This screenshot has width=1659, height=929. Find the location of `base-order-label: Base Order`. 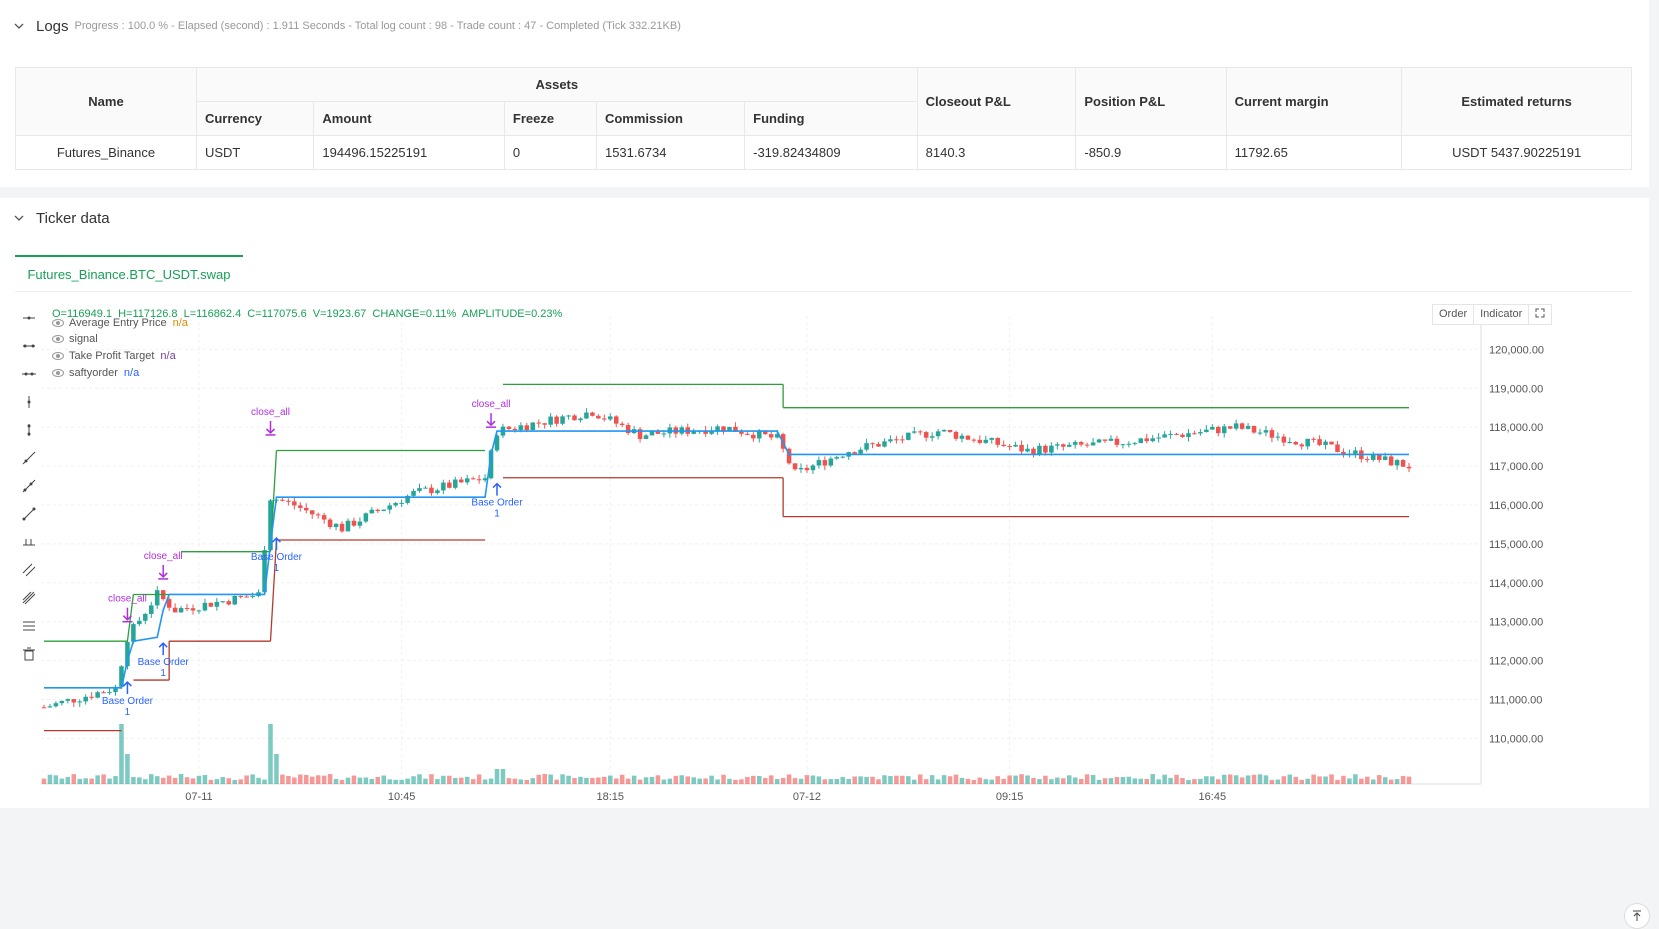

base-order-label: Base Order is located at coordinates (164, 662).